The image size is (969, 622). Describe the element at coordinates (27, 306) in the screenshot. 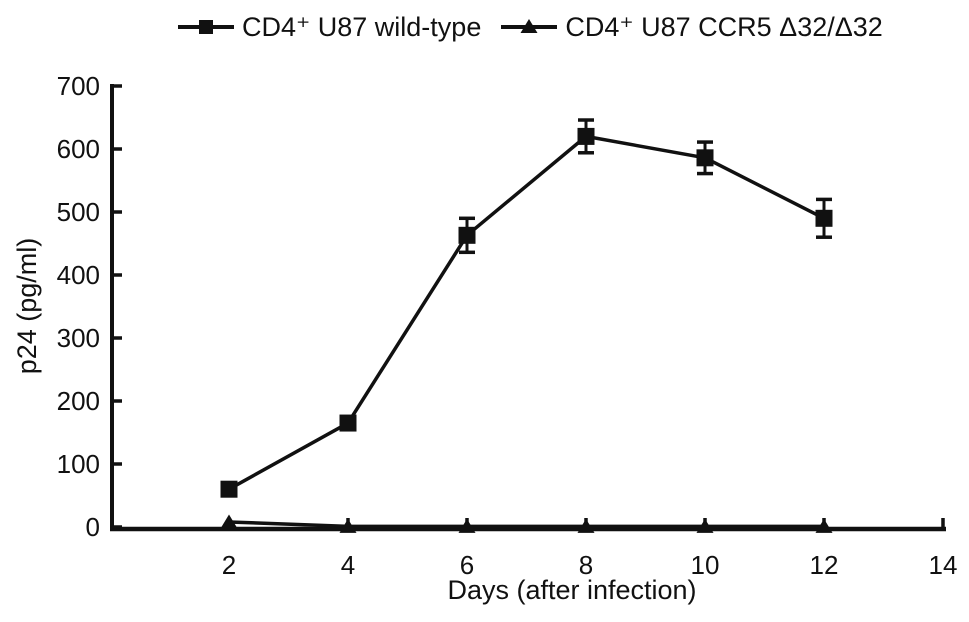

I see `y-axis-title: p24 (pg/ml)` at that location.